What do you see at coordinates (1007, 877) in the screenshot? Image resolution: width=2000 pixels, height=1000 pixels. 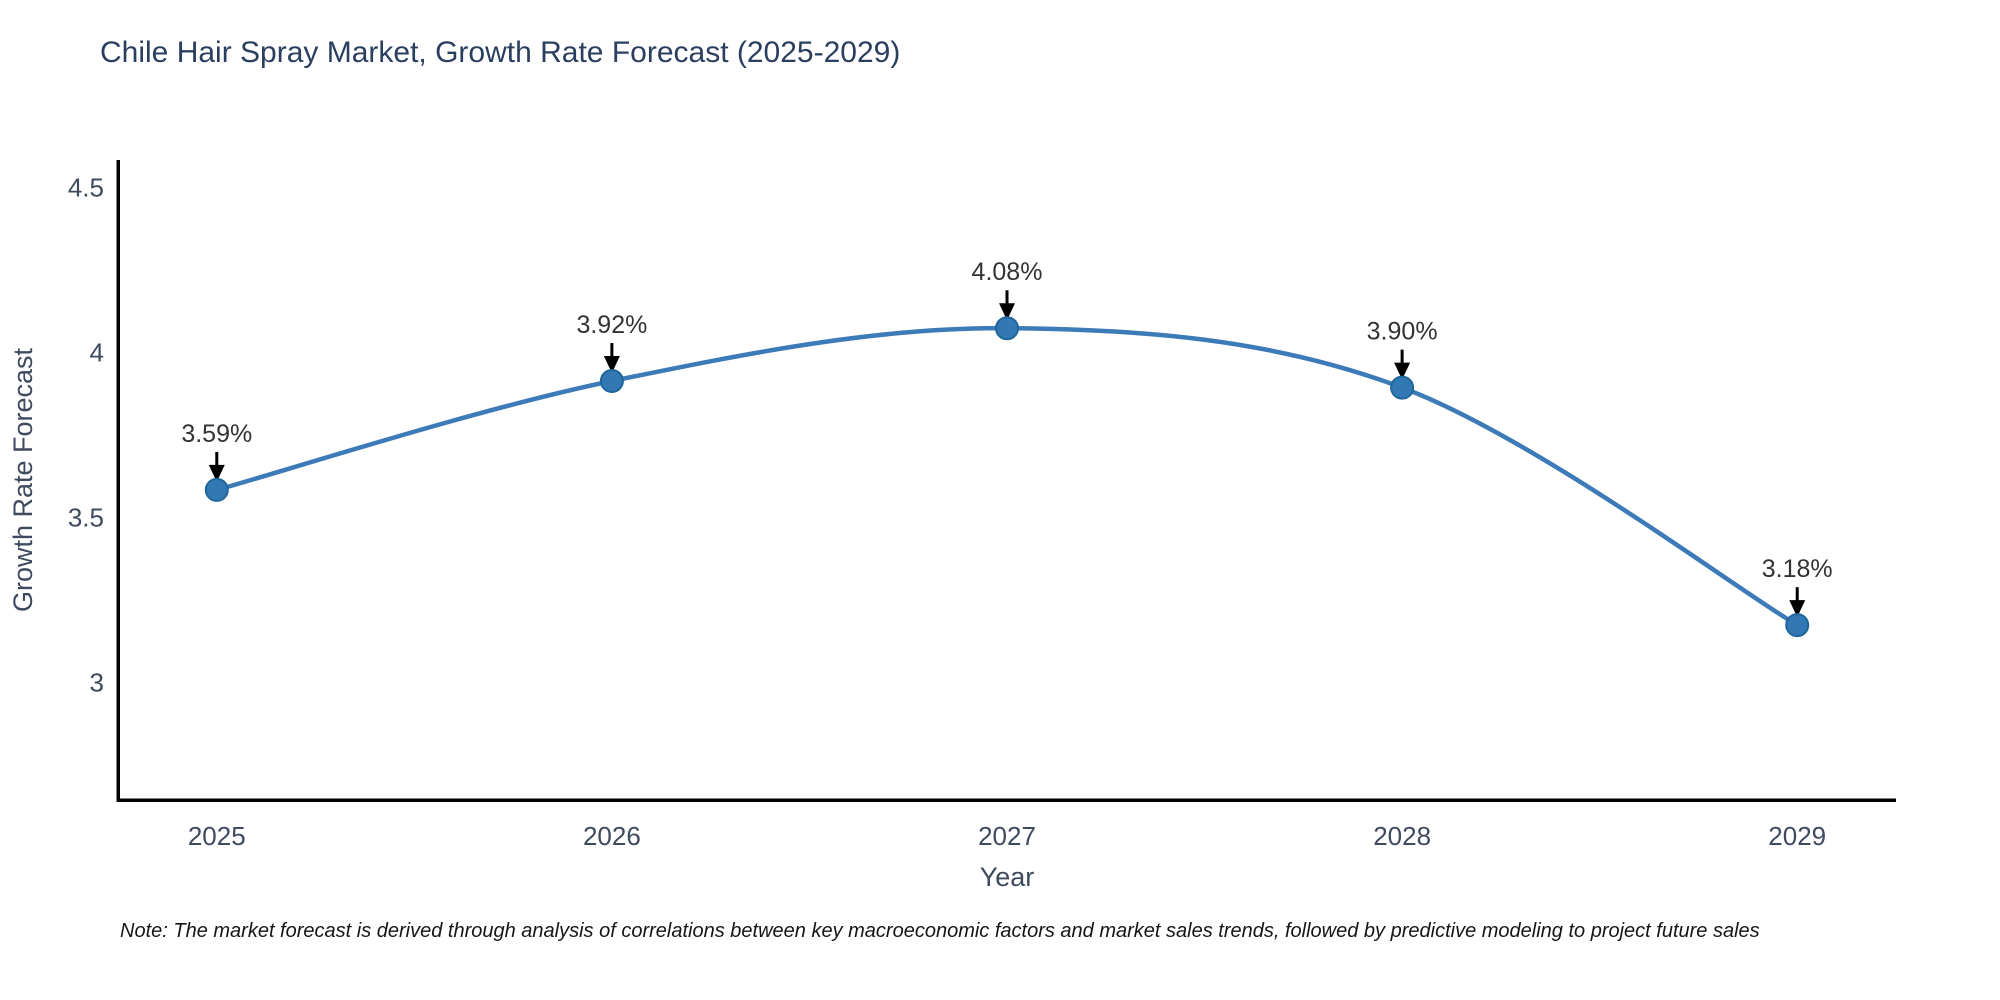 I see `x-axis-title: Year` at bounding box center [1007, 877].